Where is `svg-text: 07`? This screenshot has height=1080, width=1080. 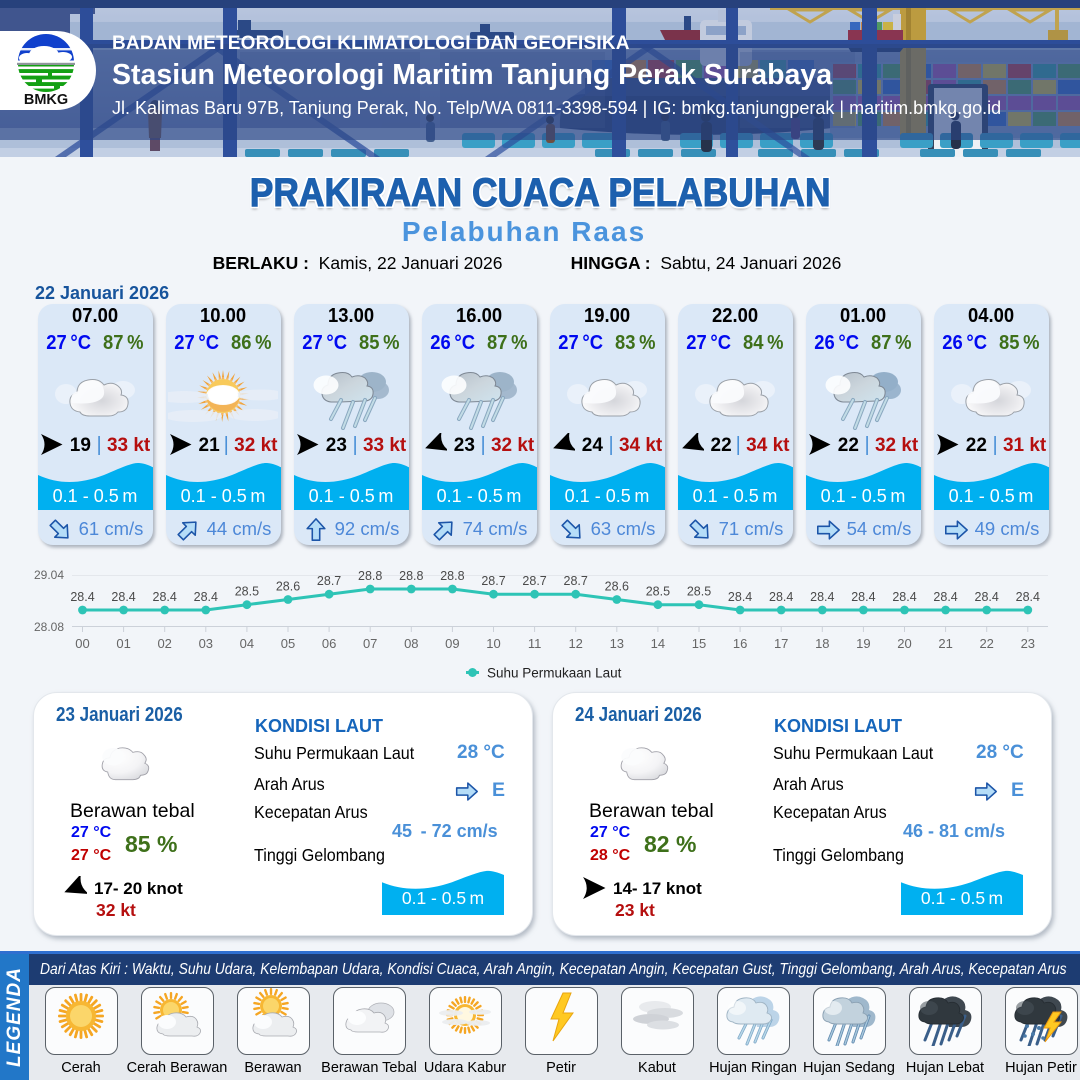
svg-text: 07 is located at coordinates (370, 643).